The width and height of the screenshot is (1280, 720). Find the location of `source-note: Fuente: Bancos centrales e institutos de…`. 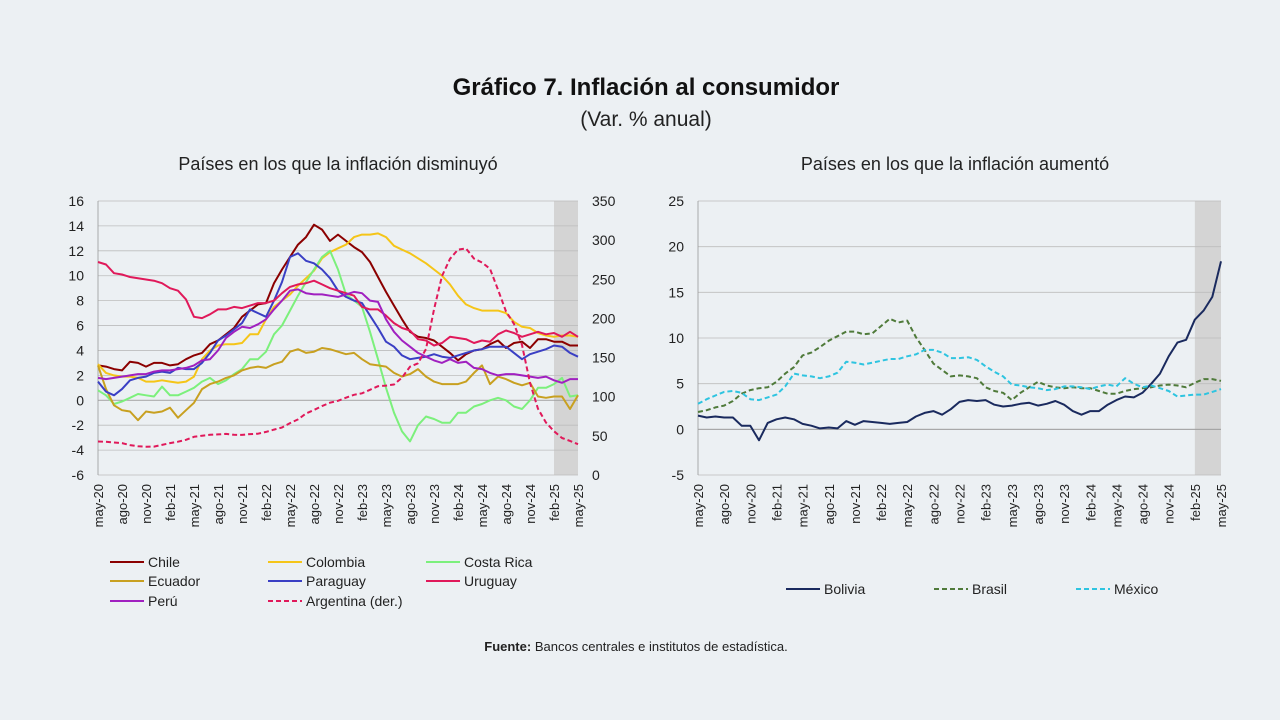

source-note: Fuente: Bancos centrales e institutos de… is located at coordinates (636, 646).